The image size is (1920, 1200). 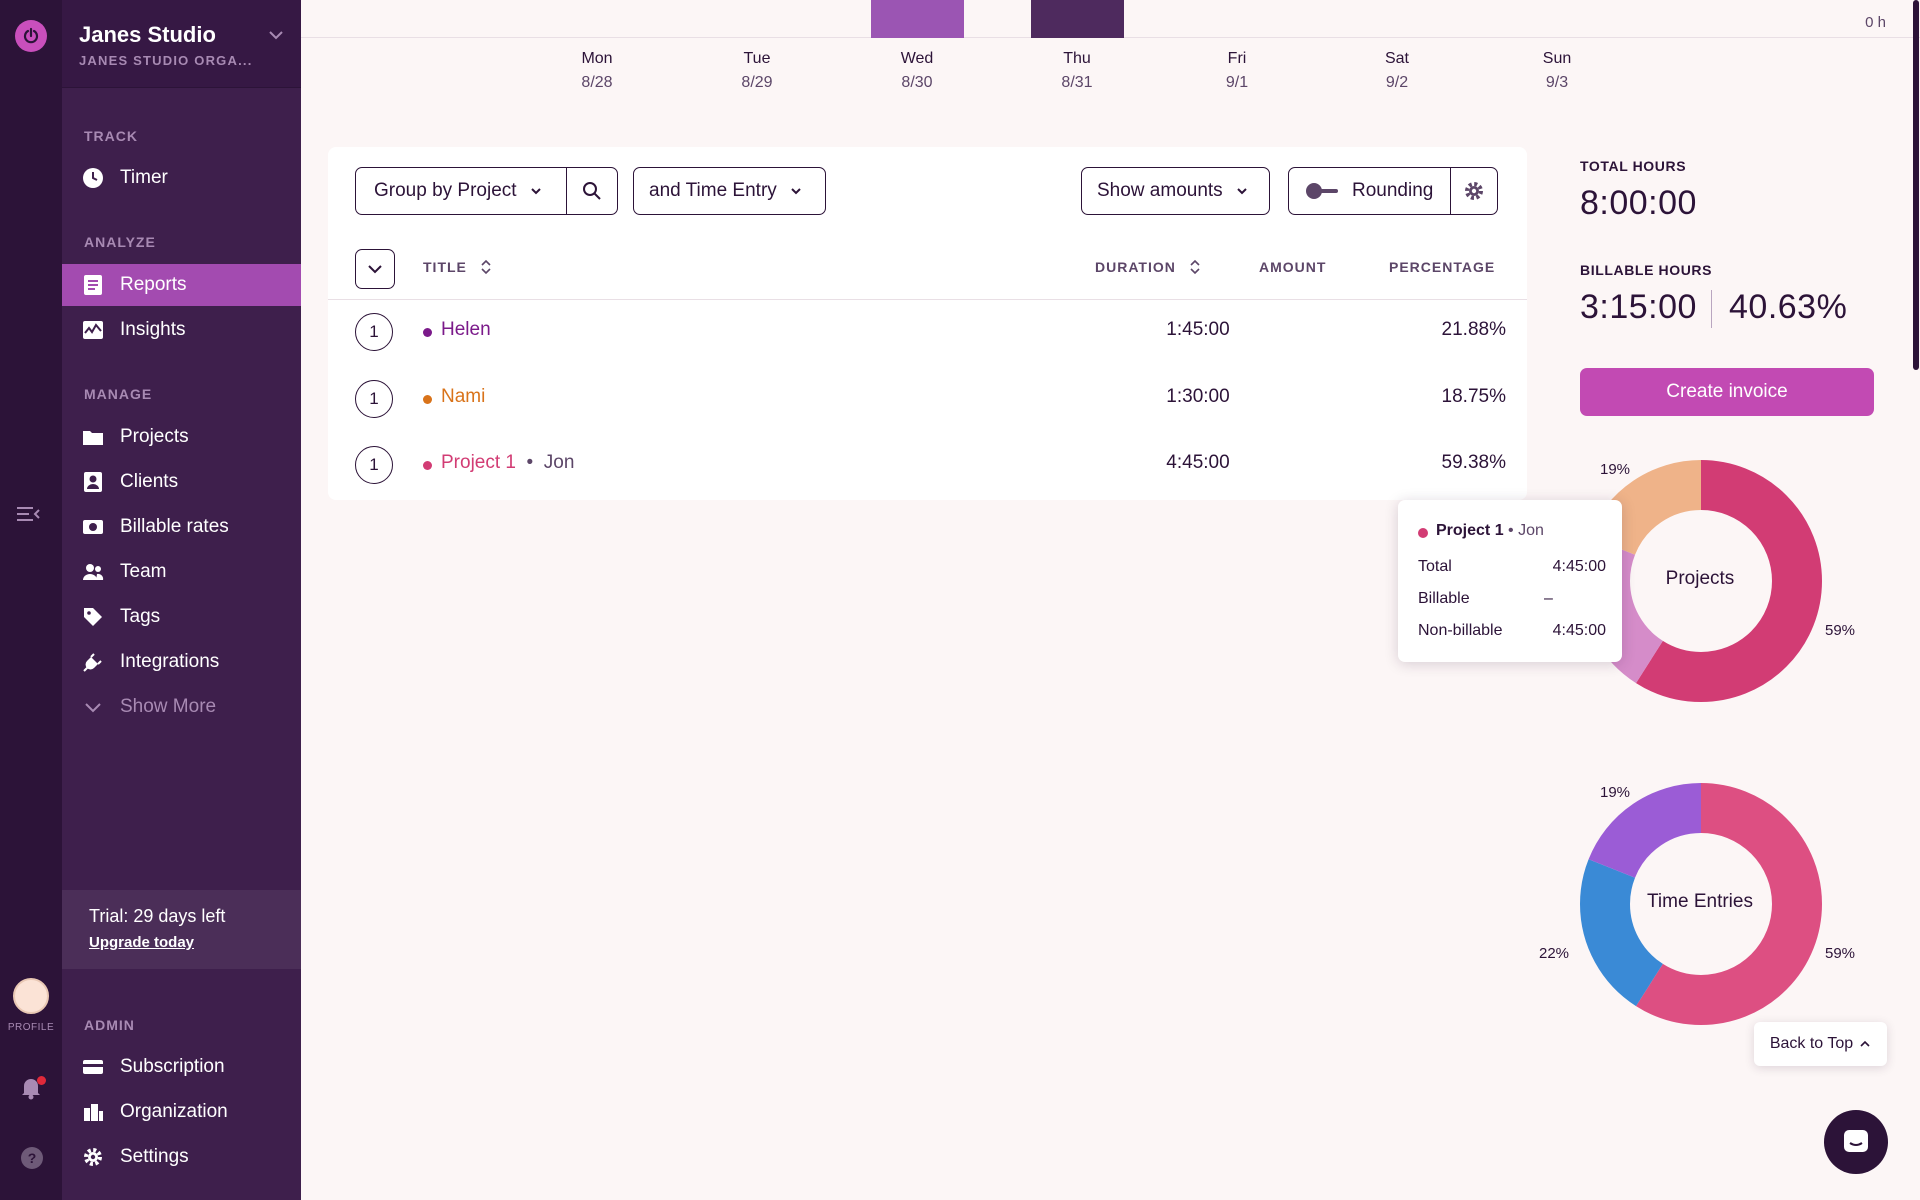 What do you see at coordinates (457, 267) in the screenshot?
I see `column-header-title: TITLE` at bounding box center [457, 267].